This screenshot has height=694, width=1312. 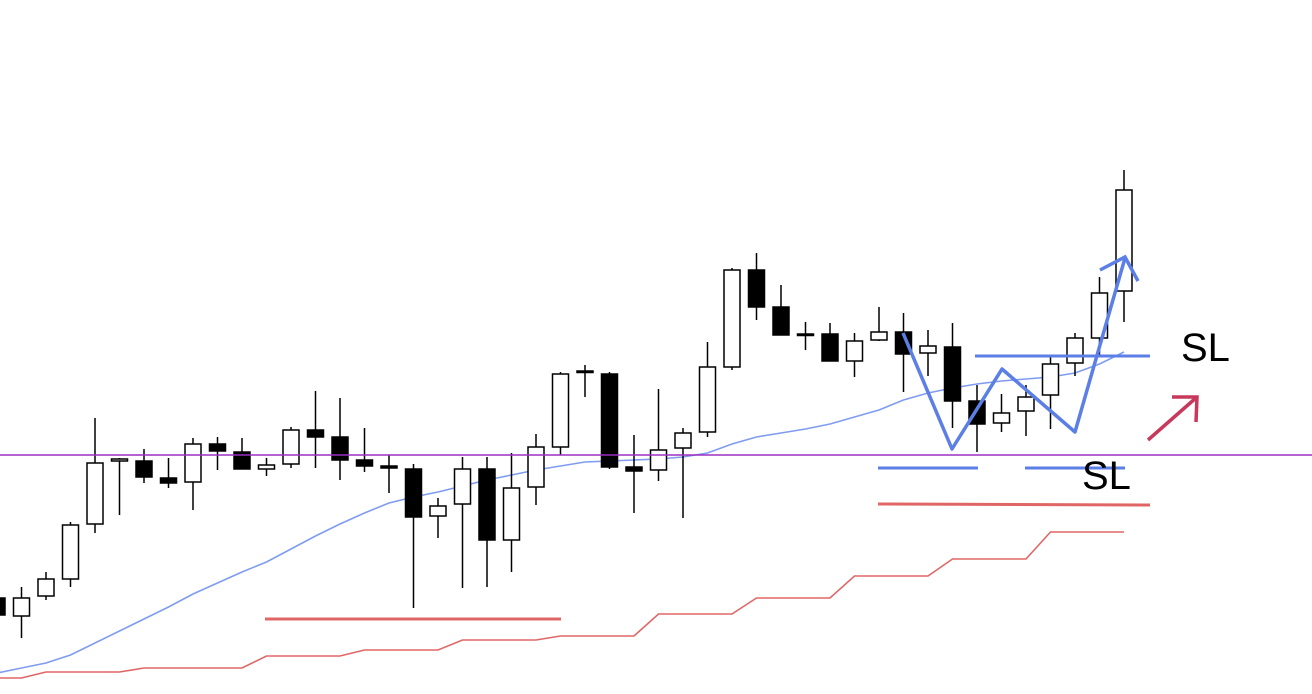 I want to click on pattern-zigzag, so click(x=1014, y=354).